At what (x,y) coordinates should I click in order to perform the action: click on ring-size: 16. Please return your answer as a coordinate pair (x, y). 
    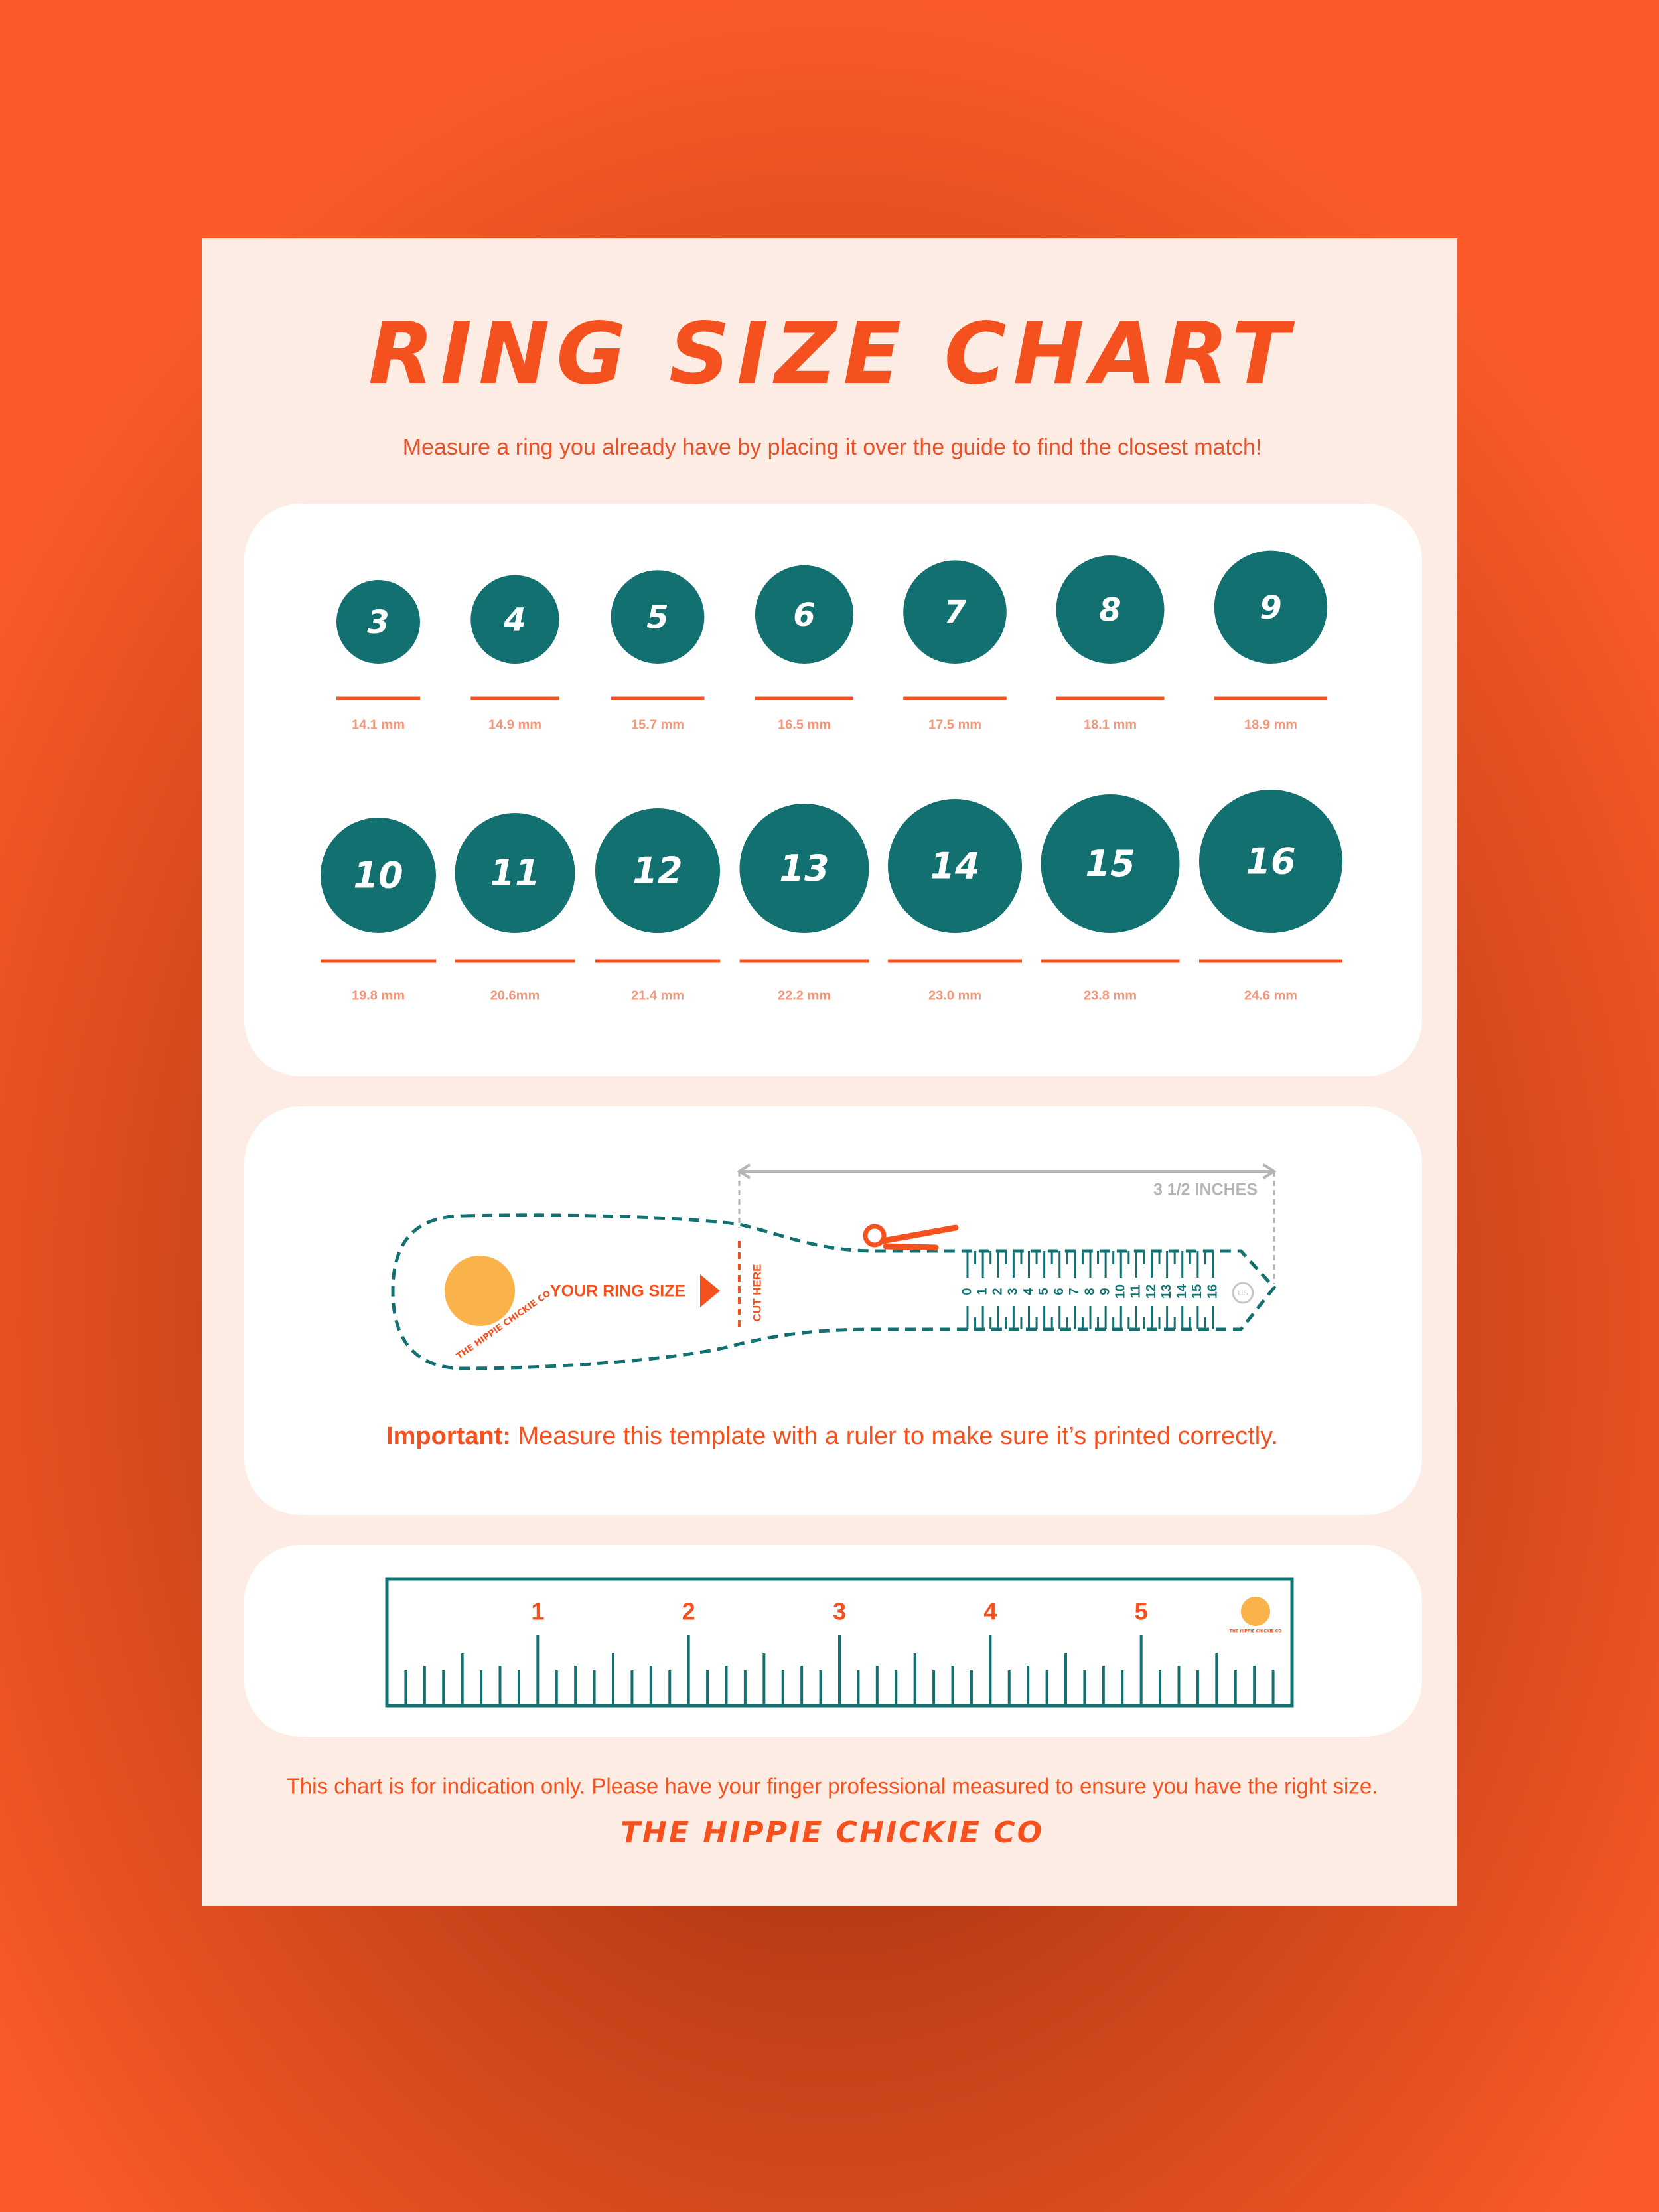
    Looking at the image, I should click on (1270, 862).